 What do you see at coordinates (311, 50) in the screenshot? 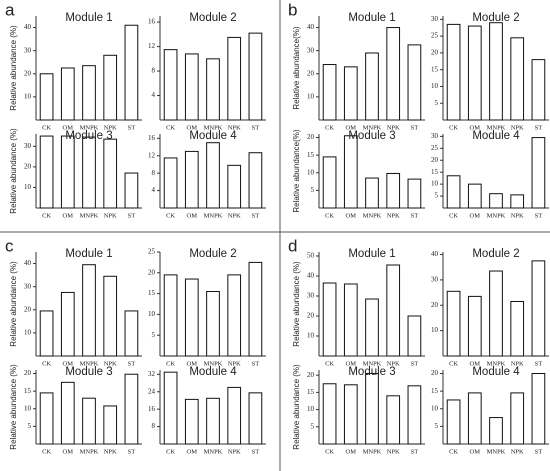
I see `y-tick-label: 30` at bounding box center [311, 50].